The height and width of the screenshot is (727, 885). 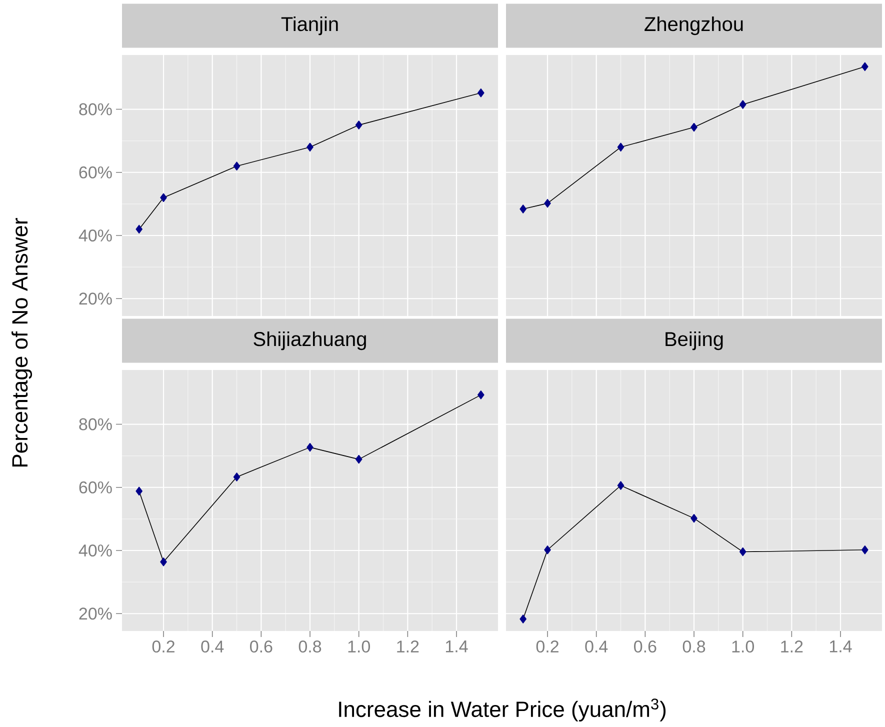 What do you see at coordinates (502, 710) in the screenshot?
I see `x-axis-title: Increase in Water Price (yuan/m$^{3}$)` at bounding box center [502, 710].